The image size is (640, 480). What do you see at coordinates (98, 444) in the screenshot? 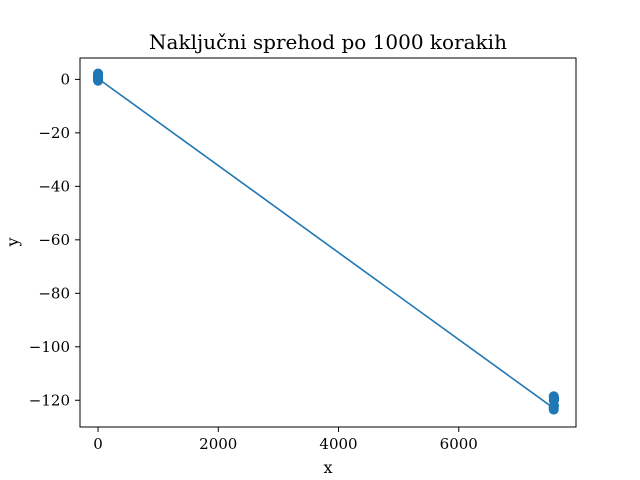
I see `x-tick-label: 0` at bounding box center [98, 444].